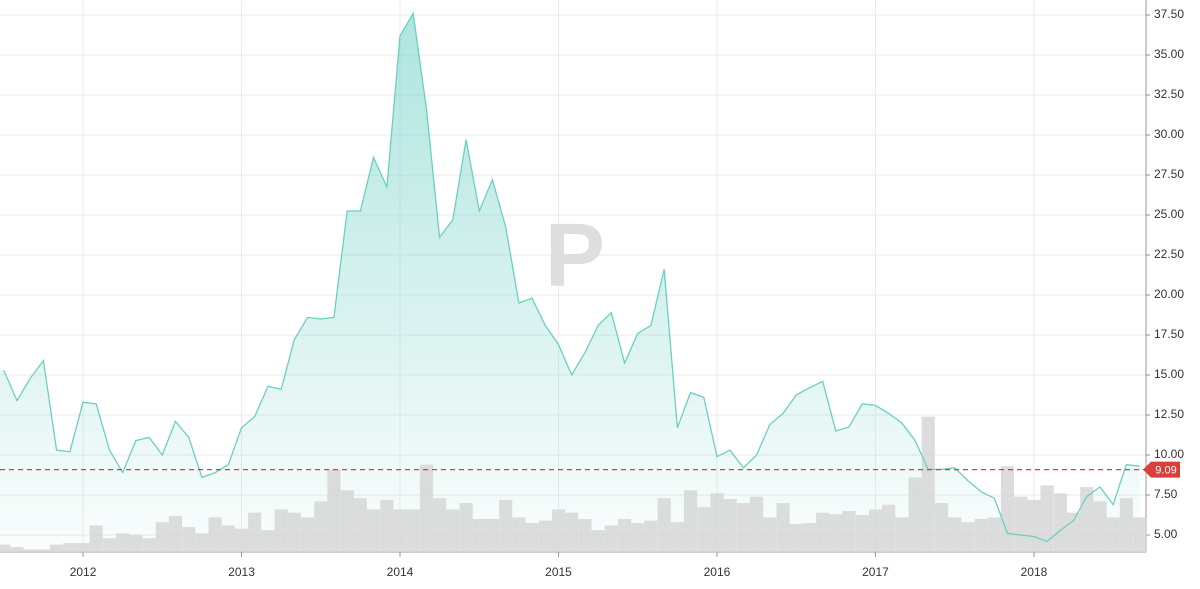  I want to click on x-tick-label: 2018, so click(1034, 572).